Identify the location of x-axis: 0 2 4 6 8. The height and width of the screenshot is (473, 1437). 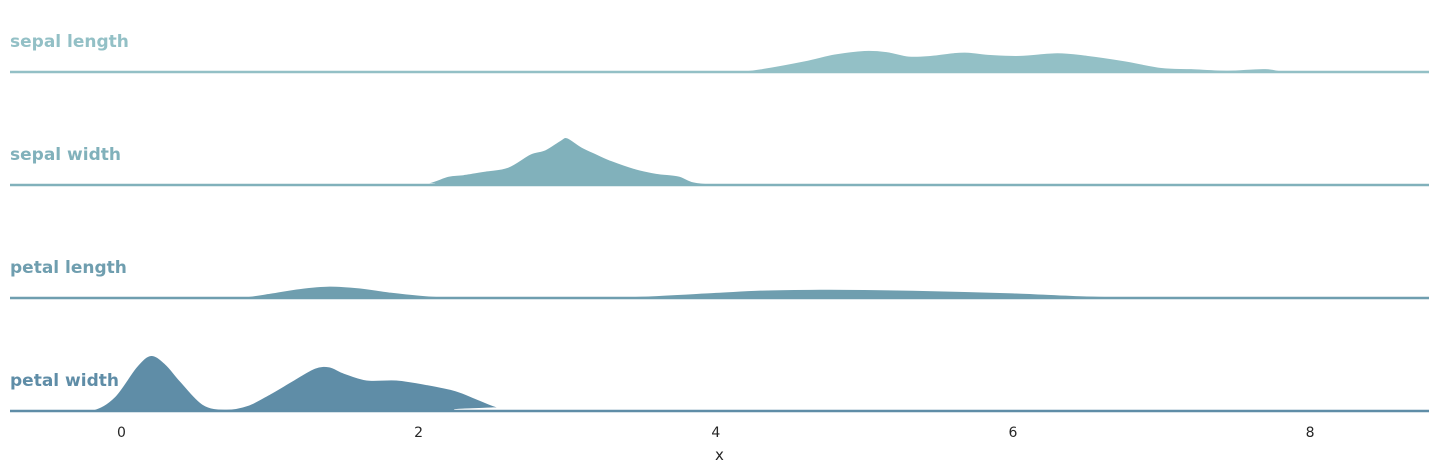
(716, 433).